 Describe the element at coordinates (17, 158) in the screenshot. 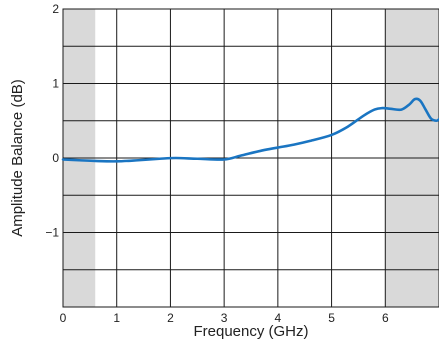

I see `y-axis-label: Amplitude Balance (dB)` at that location.